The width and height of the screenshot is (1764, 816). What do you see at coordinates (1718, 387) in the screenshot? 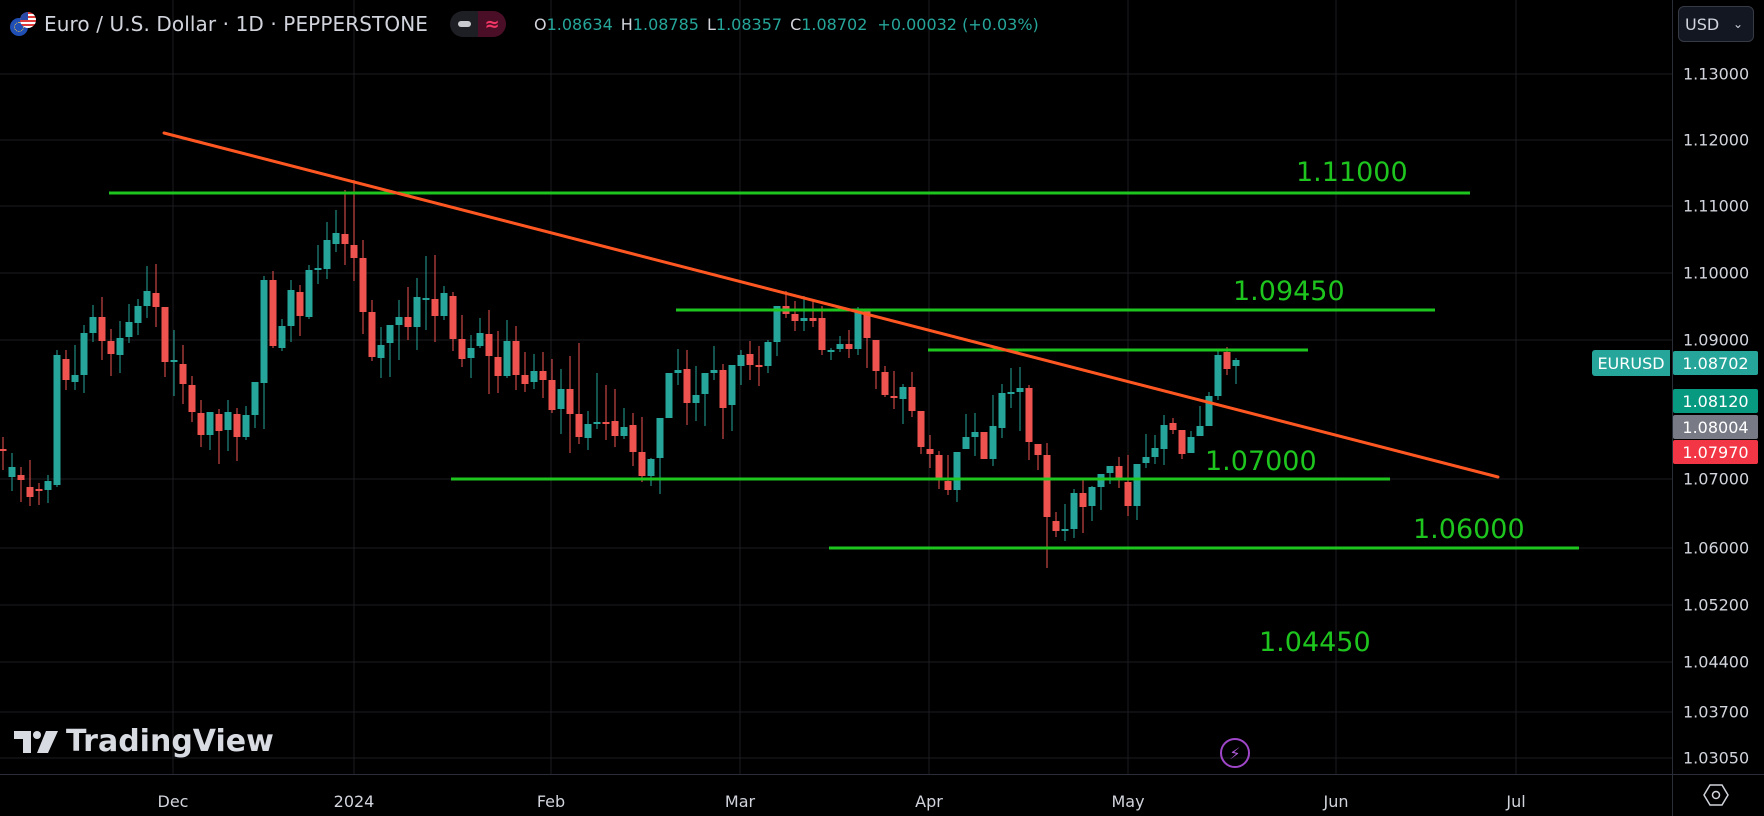
I see `price-axis` at bounding box center [1718, 387].